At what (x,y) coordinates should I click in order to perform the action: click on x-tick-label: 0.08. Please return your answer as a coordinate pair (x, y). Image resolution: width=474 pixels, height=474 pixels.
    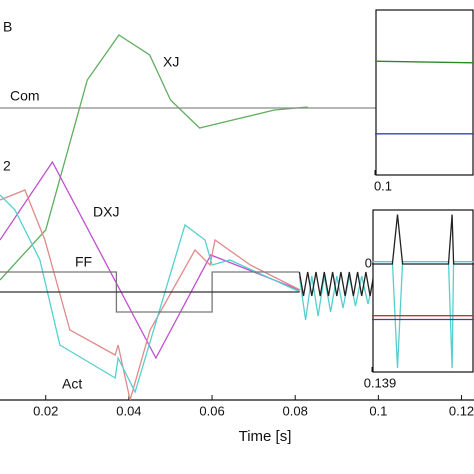
    Looking at the image, I should click on (295, 410).